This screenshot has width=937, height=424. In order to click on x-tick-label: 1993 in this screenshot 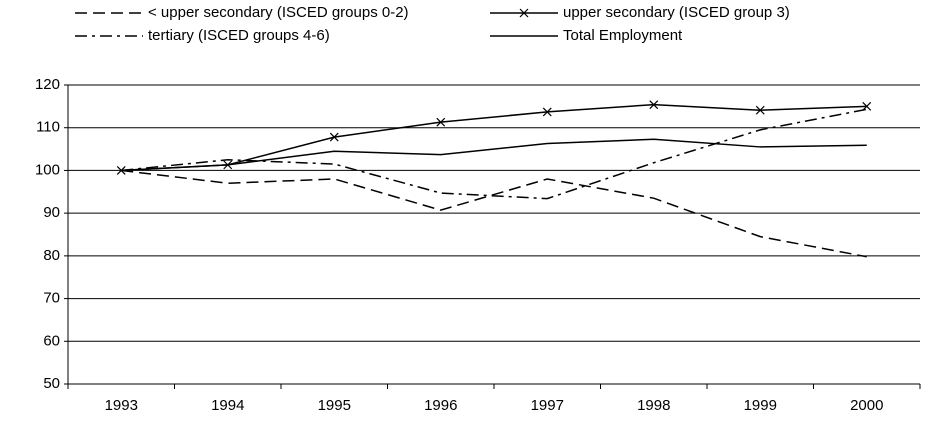, I will do `click(121, 405)`.